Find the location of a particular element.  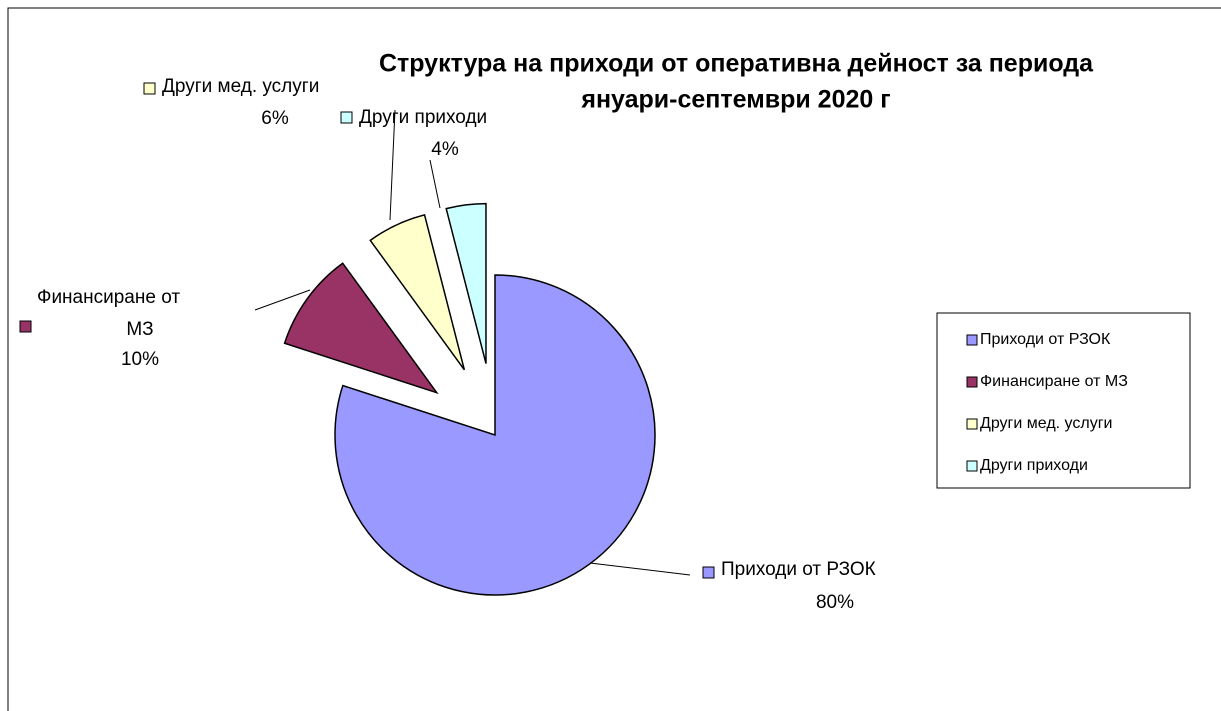

legend-label: Други мед. услуги is located at coordinates (1046, 423).